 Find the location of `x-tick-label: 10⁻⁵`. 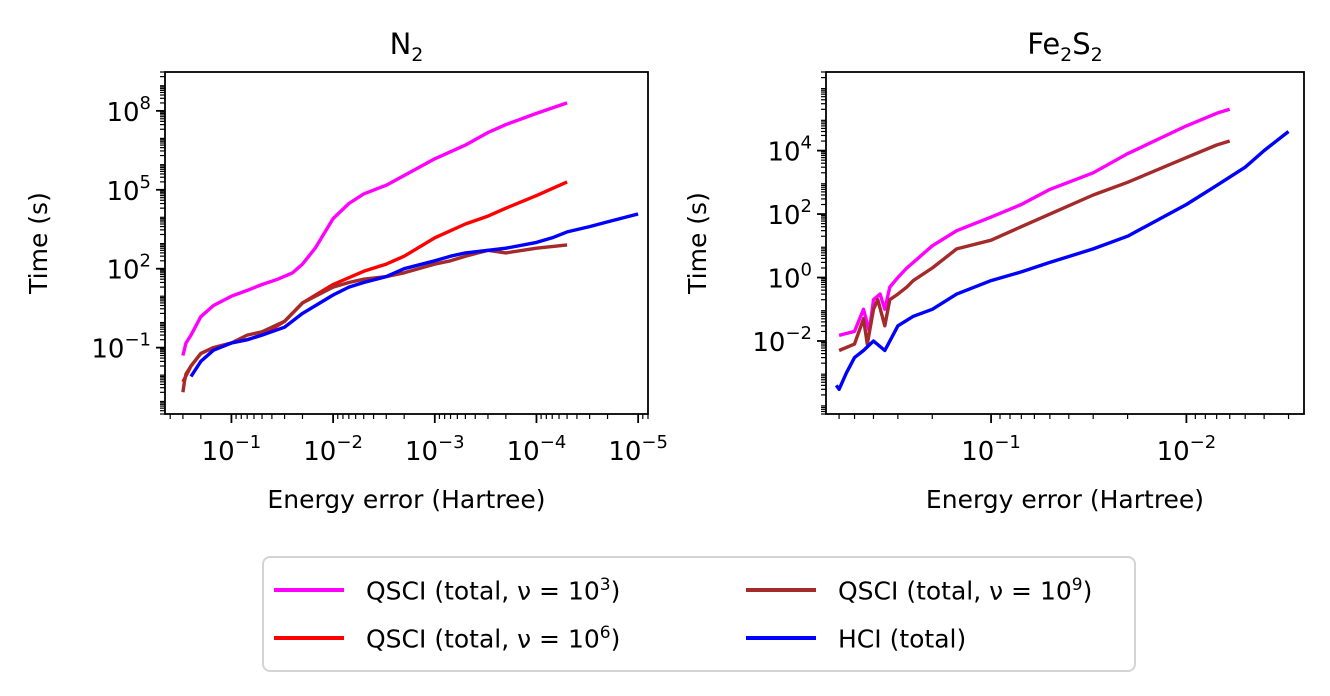

x-tick-label: 10⁻⁵ is located at coordinates (638, 449).